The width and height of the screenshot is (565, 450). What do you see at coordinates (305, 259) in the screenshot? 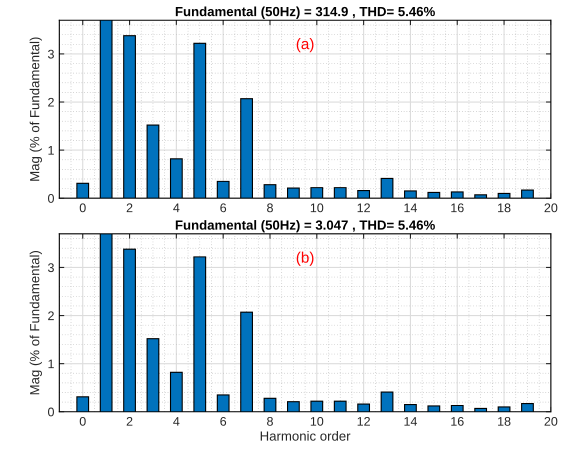
I see `annotation: (b)` at bounding box center [305, 259].